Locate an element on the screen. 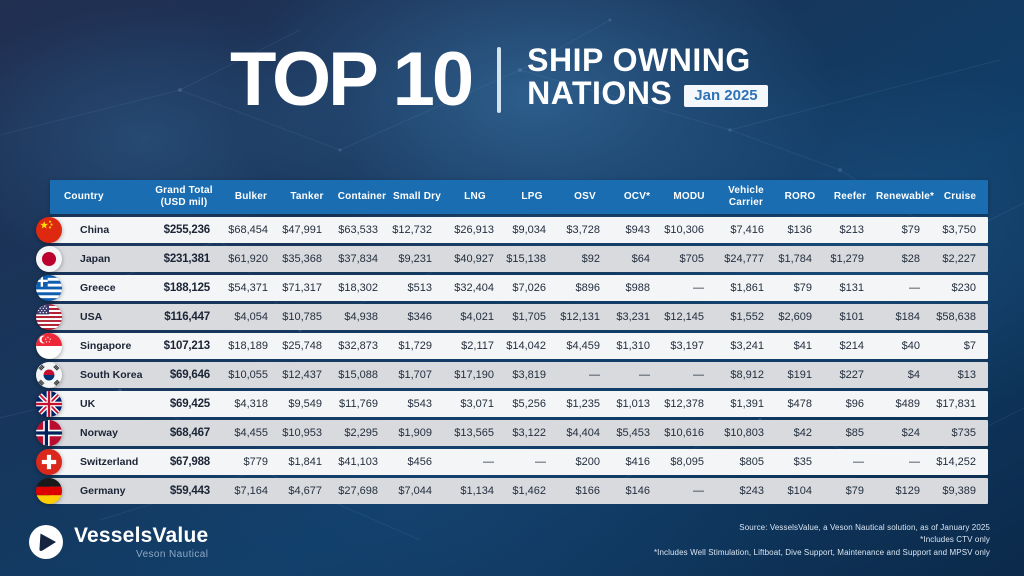 The height and width of the screenshot is (576, 1024). cell-germany-tanker: $4,677 is located at coordinates (305, 491).